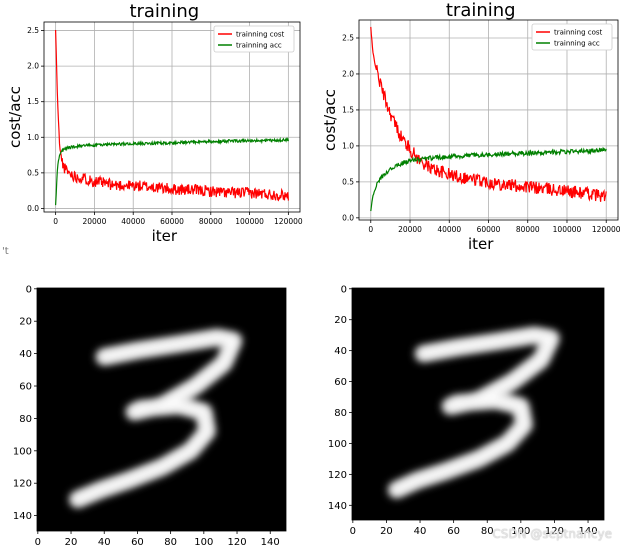 Image resolution: width=628 pixels, height=553 pixels. I want to click on watermark: CSDN @septnancye, so click(552, 534).